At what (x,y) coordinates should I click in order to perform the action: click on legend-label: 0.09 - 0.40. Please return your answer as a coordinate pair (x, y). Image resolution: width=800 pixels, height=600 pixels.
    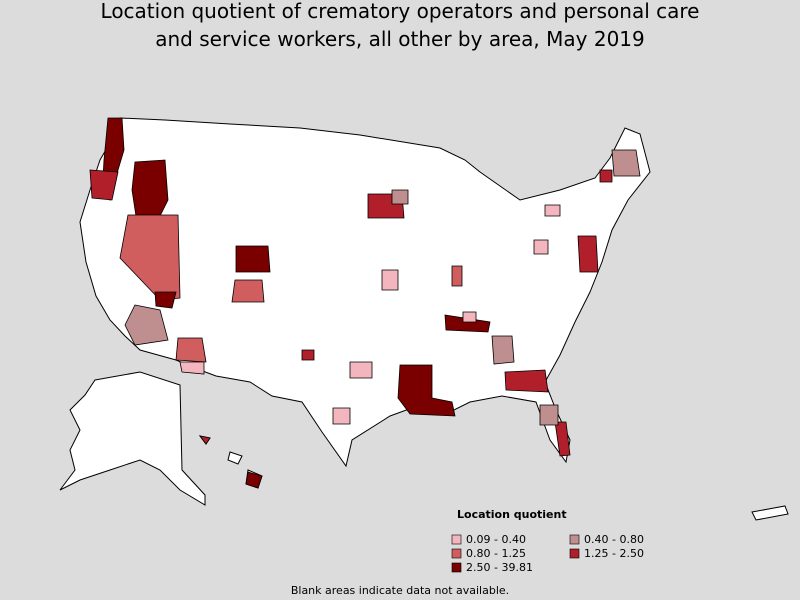
    Looking at the image, I should click on (496, 539).